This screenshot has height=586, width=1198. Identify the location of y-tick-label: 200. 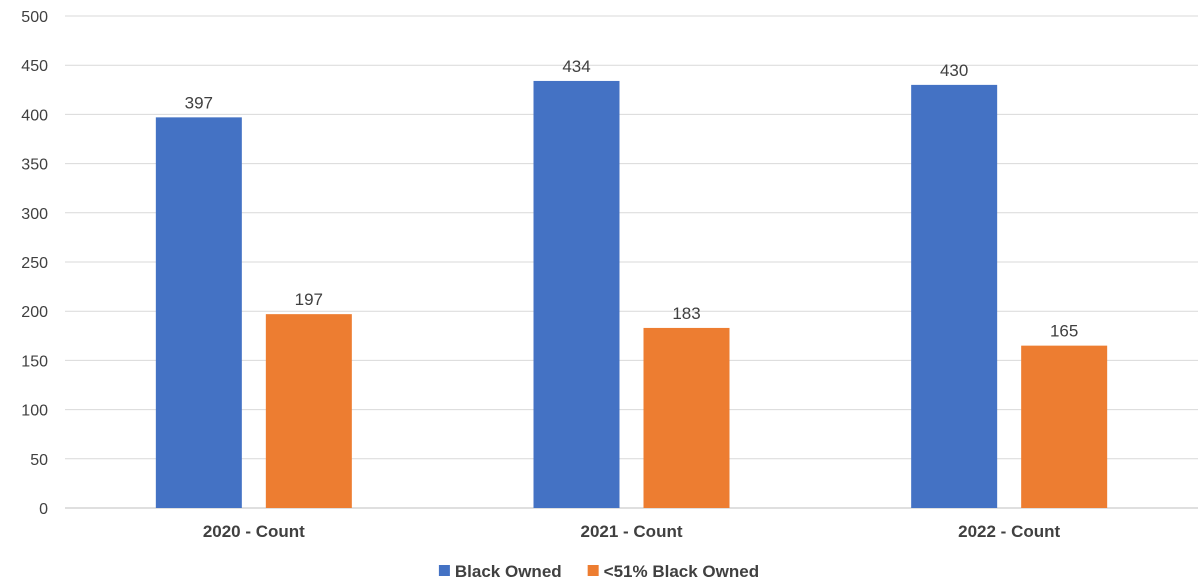
(34, 312).